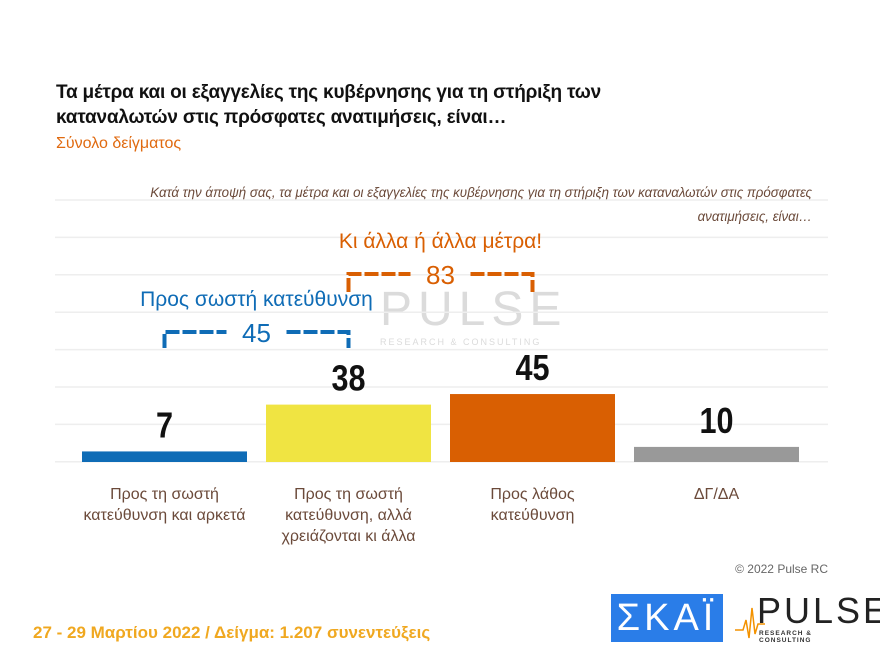  What do you see at coordinates (785, 637) in the screenshot?
I see `pulse-logo-tagline: RESEARCH & CONSULTING` at bounding box center [785, 637].